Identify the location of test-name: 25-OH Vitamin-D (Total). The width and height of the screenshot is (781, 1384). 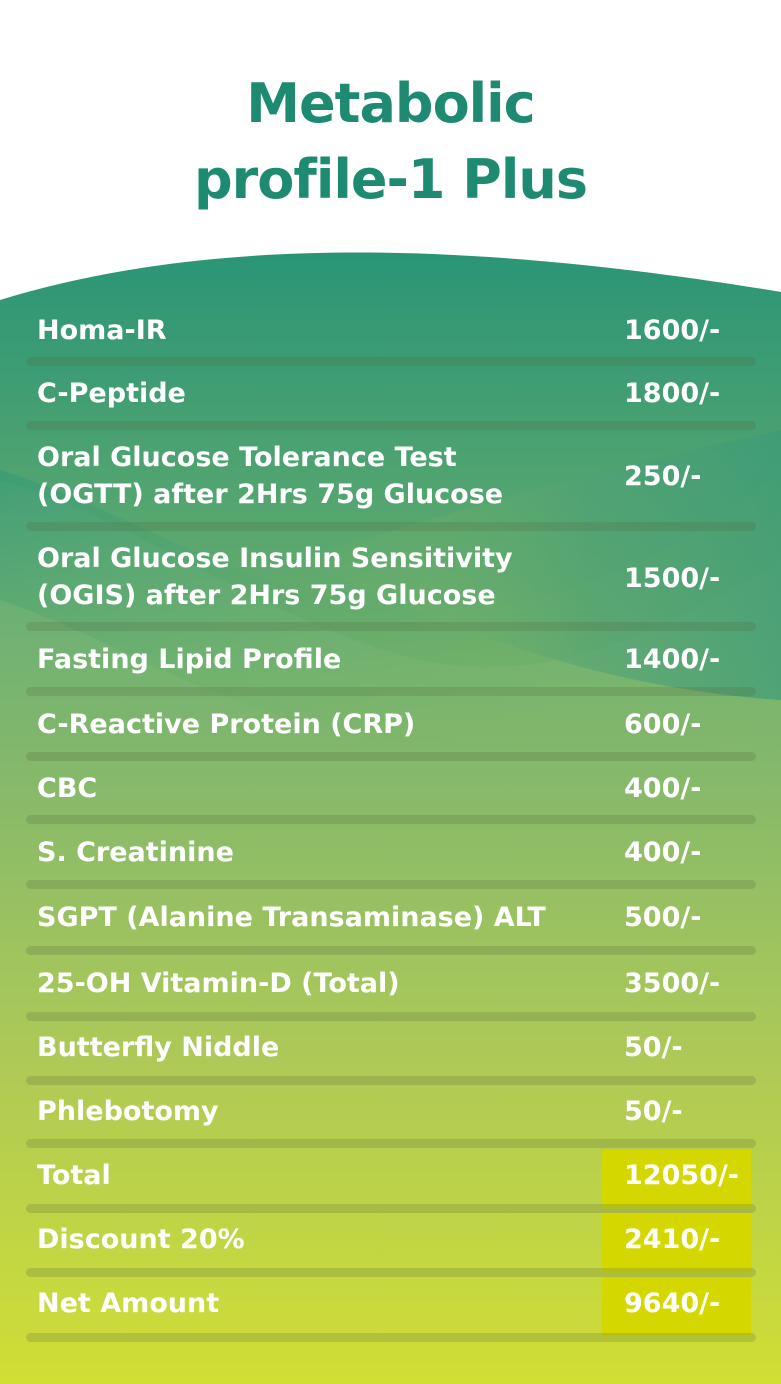
(218, 983).